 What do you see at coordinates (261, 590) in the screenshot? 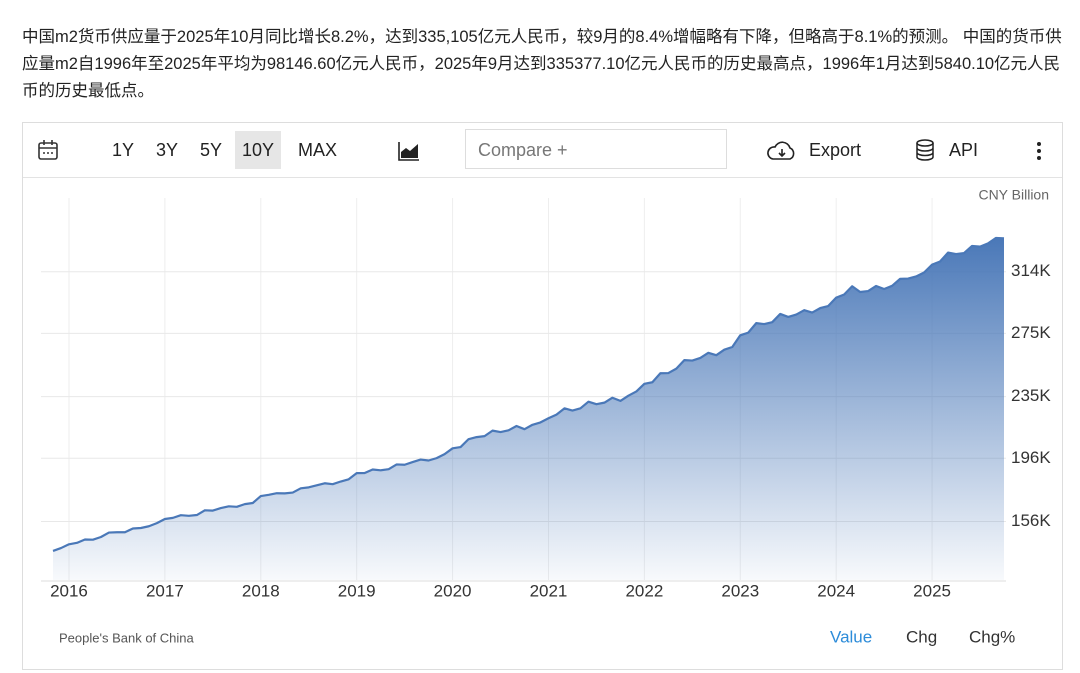
I see `x-tick-label: 2018` at bounding box center [261, 590].